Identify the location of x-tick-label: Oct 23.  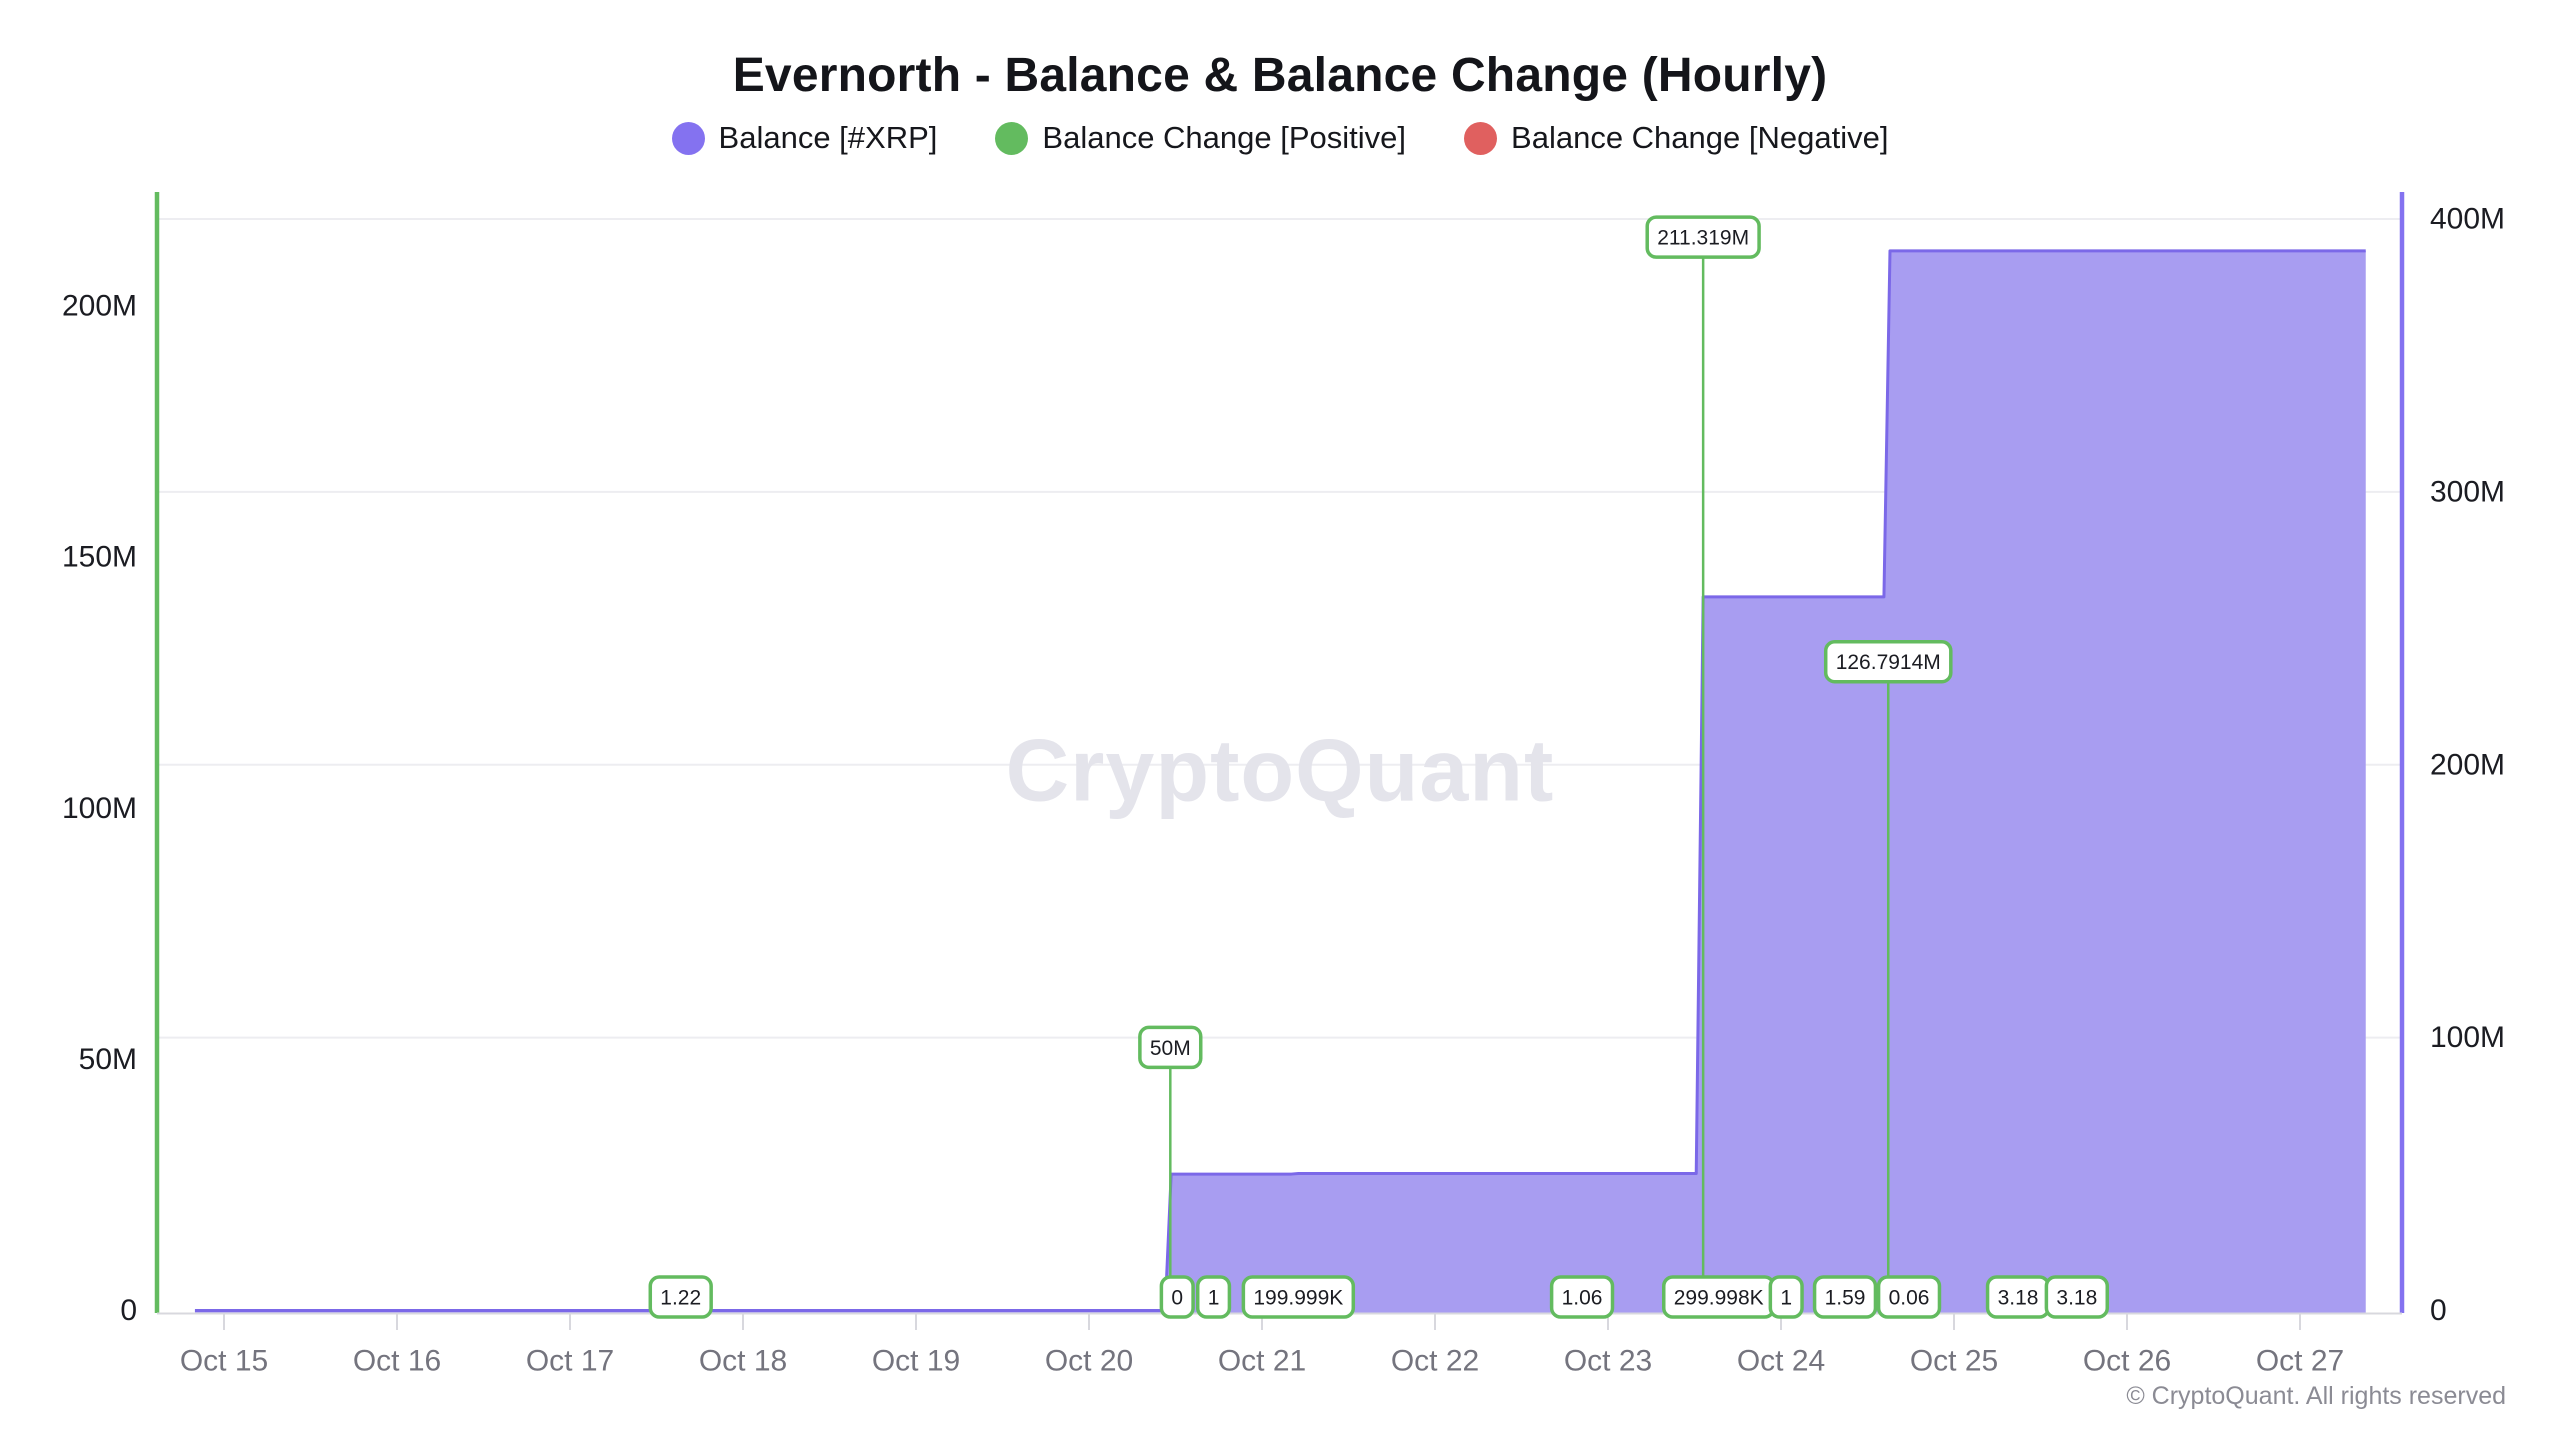
(1608, 1361).